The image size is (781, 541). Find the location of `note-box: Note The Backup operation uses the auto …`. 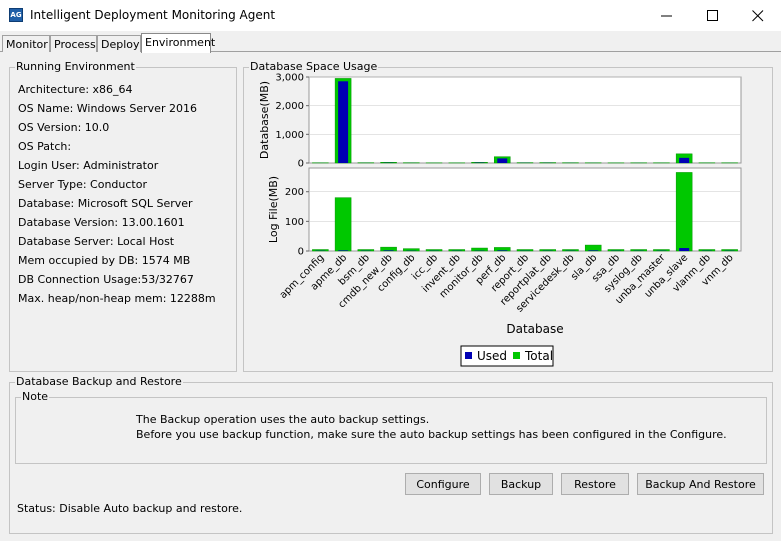

note-box: Note The Backup operation uses the auto … is located at coordinates (391, 427).